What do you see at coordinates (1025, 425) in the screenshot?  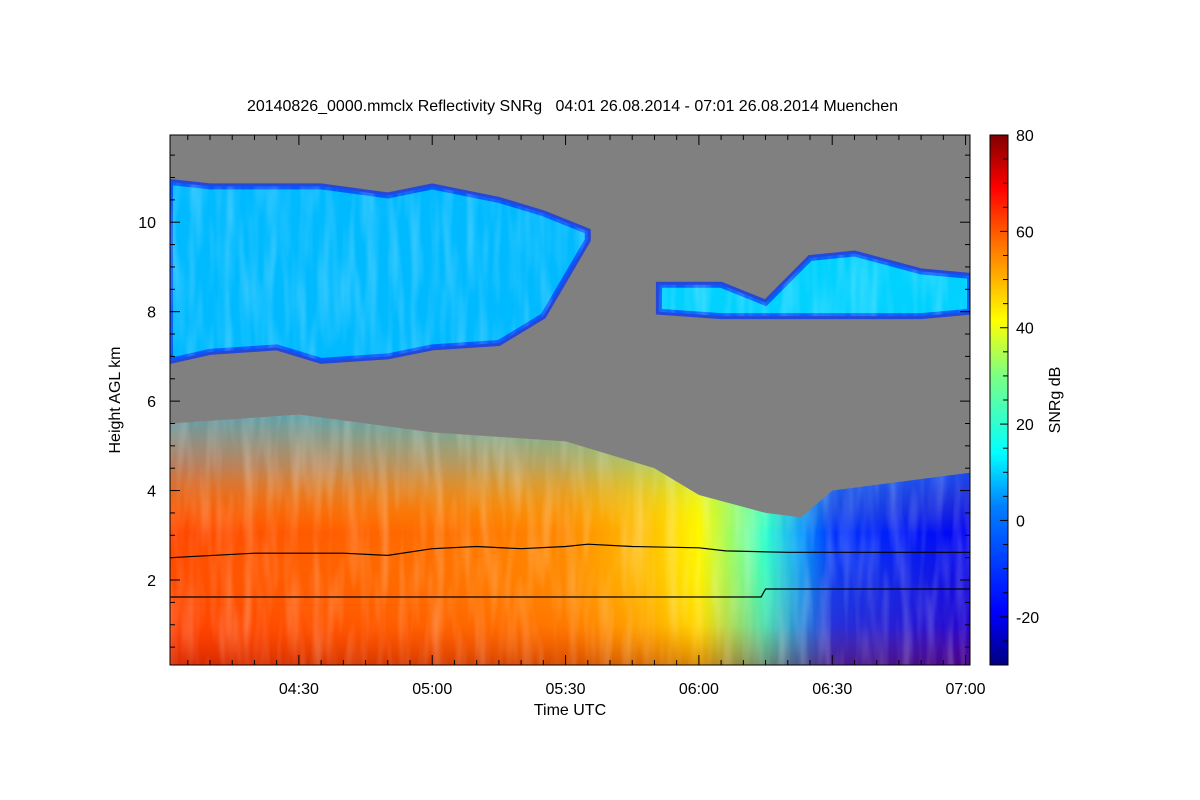 I see `colorbar-tick-label: 20` at bounding box center [1025, 425].